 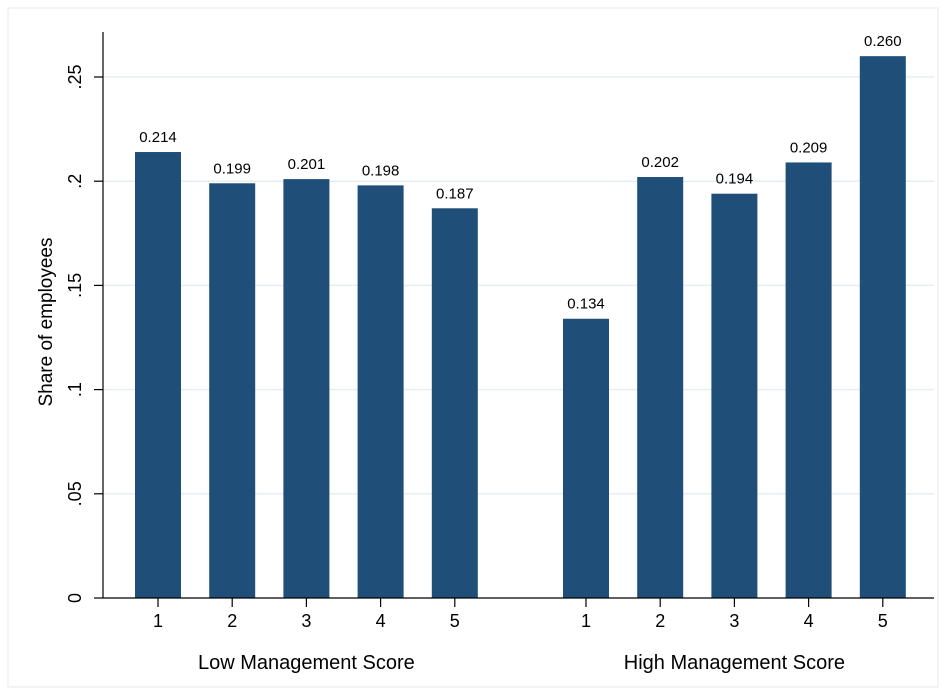 What do you see at coordinates (455, 621) in the screenshot?
I see `x-tick-label-g1-5: 5` at bounding box center [455, 621].